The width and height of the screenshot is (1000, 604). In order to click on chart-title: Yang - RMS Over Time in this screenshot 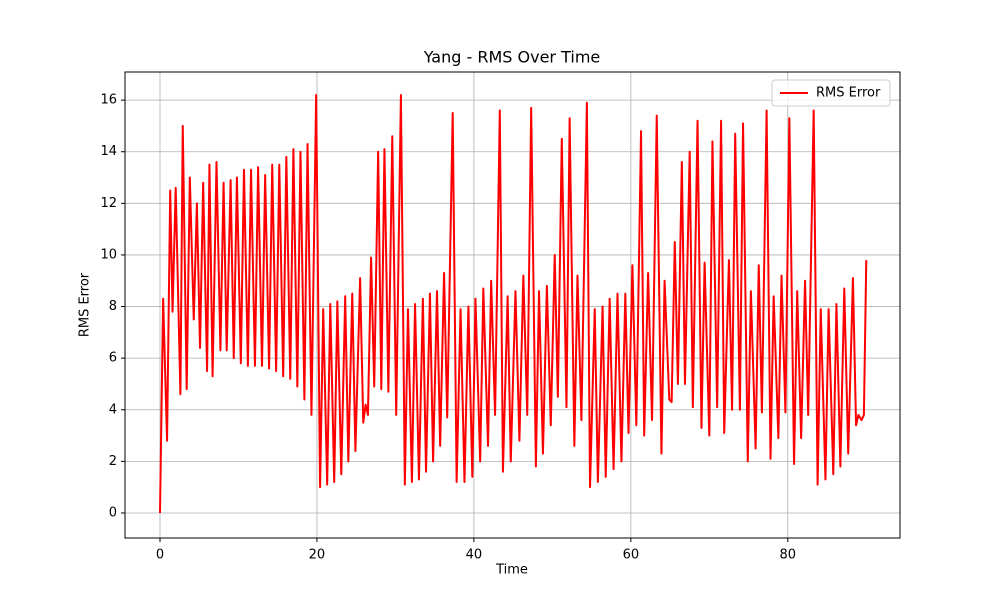, I will do `click(512, 57)`.